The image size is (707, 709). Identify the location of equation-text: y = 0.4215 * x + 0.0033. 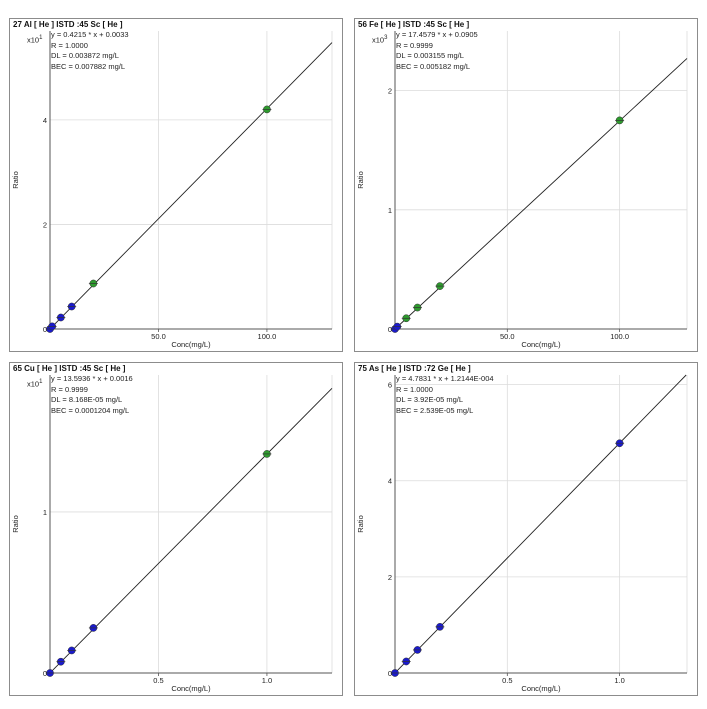
(90, 34).